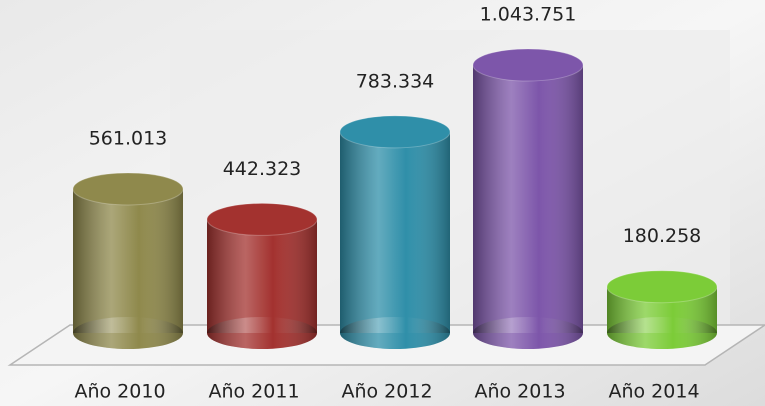 Image resolution: width=765 pixels, height=406 pixels. What do you see at coordinates (528, 15) in the screenshot?
I see `value-label: 1.043.751` at bounding box center [528, 15].